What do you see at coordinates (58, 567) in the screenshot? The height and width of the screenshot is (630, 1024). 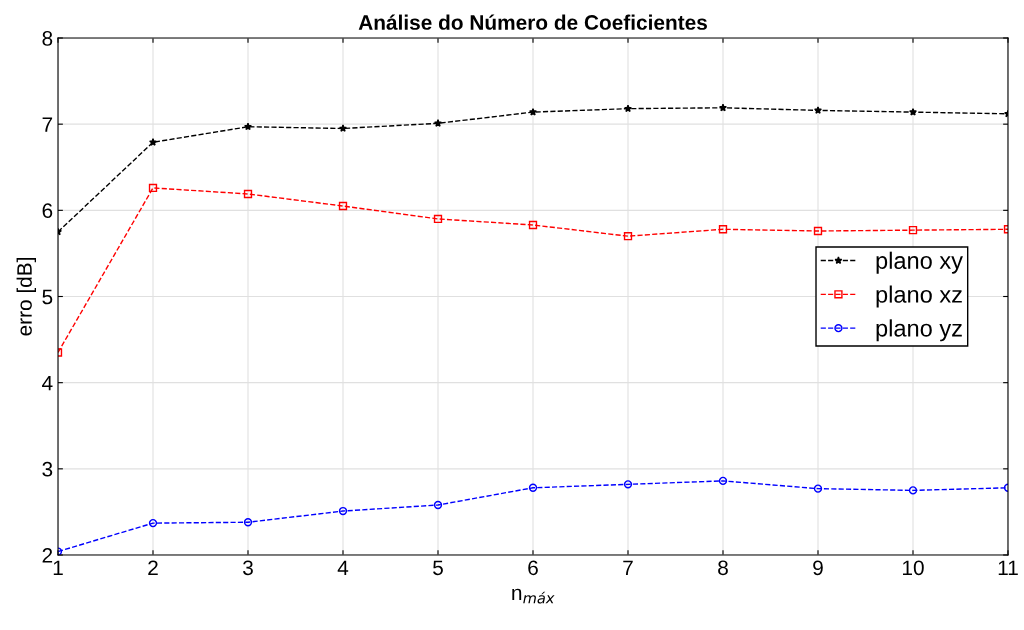 I see `x-tick-label: 1` at bounding box center [58, 567].